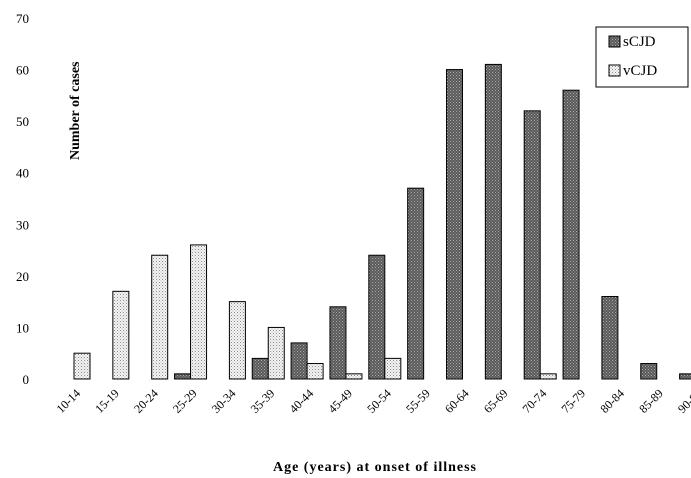  Describe the element at coordinates (68, 401) in the screenshot. I see `x-tick-label: 10-14` at that location.